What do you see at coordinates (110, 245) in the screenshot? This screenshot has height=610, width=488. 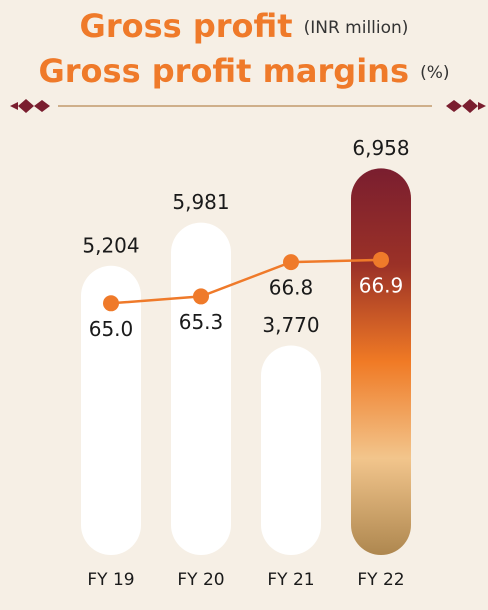 I see `bar-value-label: 5,204` at bounding box center [110, 245].